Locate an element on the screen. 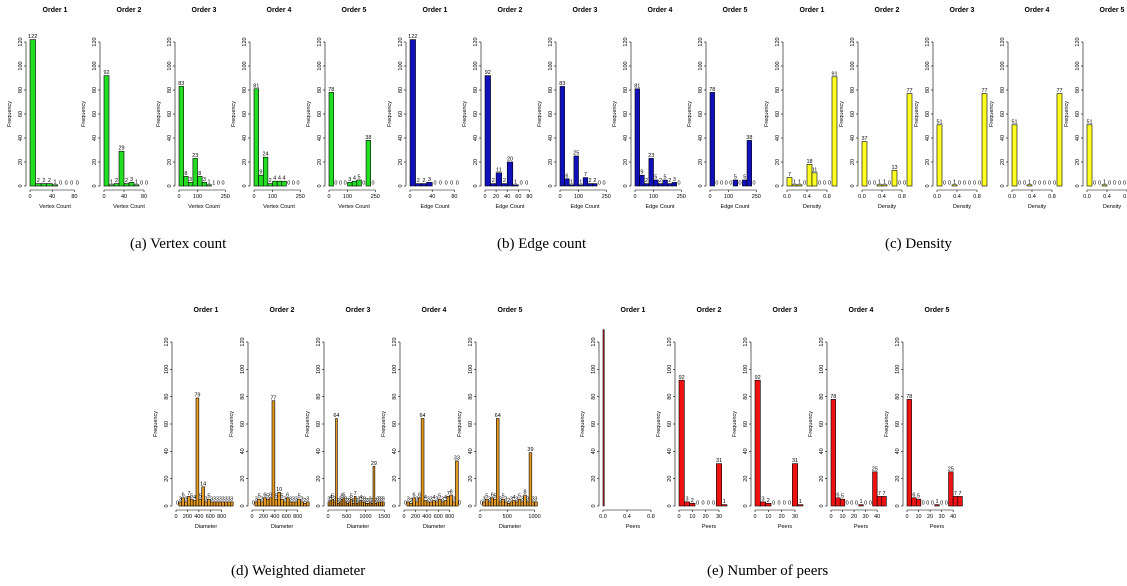  data-label: 24 is located at coordinates (266, 155).